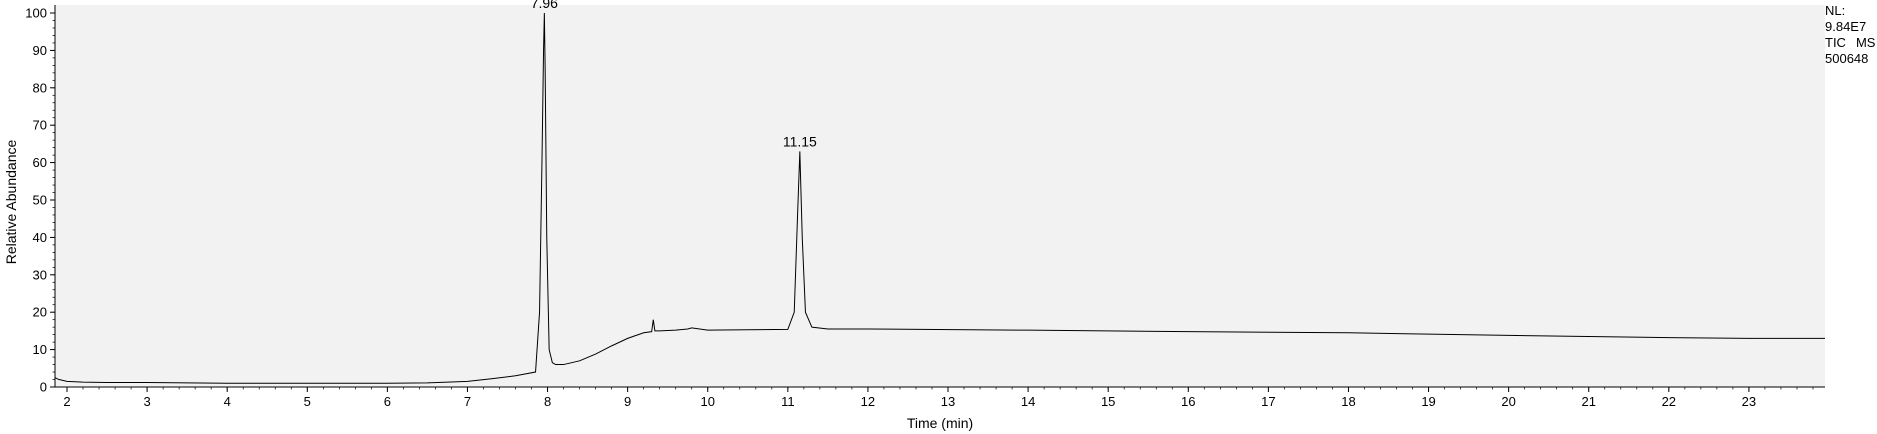  Describe the element at coordinates (544, 5) in the screenshot. I see `peak-label: 7.96` at that location.